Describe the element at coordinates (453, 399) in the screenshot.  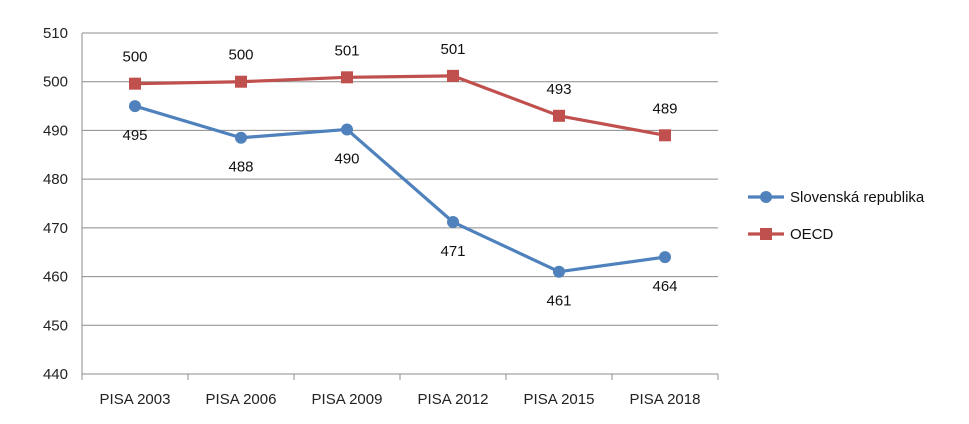
I see `x-tick-label: PISA 2012` at that location.